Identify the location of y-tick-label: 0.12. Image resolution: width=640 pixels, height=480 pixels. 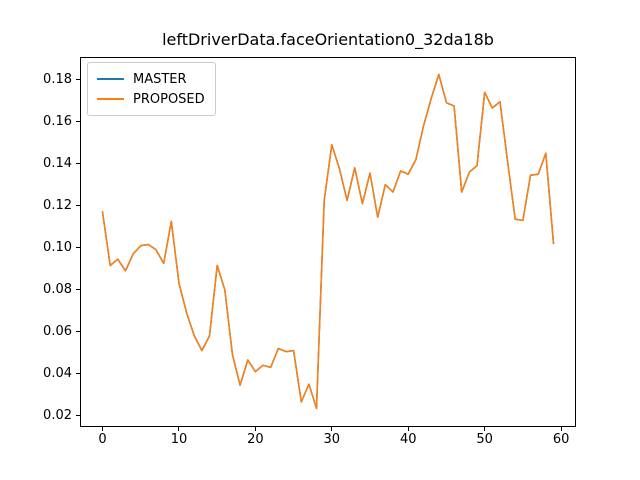
(57, 205).